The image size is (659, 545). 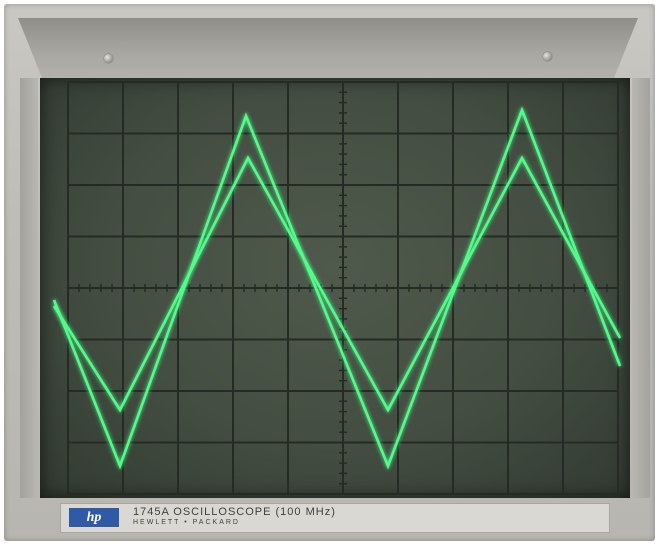 What do you see at coordinates (234, 512) in the screenshot?
I see `model-label: 1745A OSCILLOSCOPE (100 MHz)` at bounding box center [234, 512].